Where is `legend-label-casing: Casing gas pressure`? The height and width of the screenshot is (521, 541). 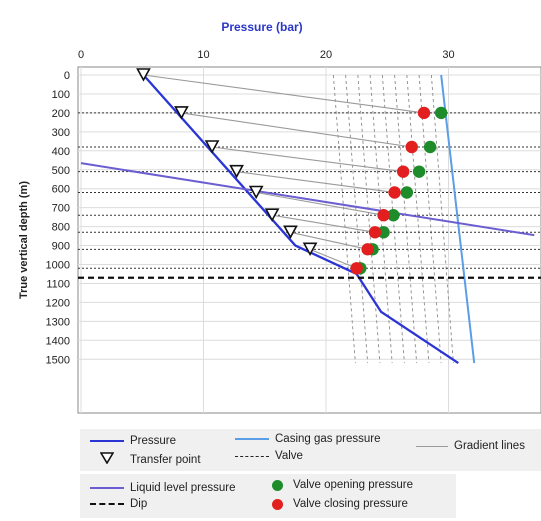 legend-label-casing: Casing gas pressure is located at coordinates (328, 439).